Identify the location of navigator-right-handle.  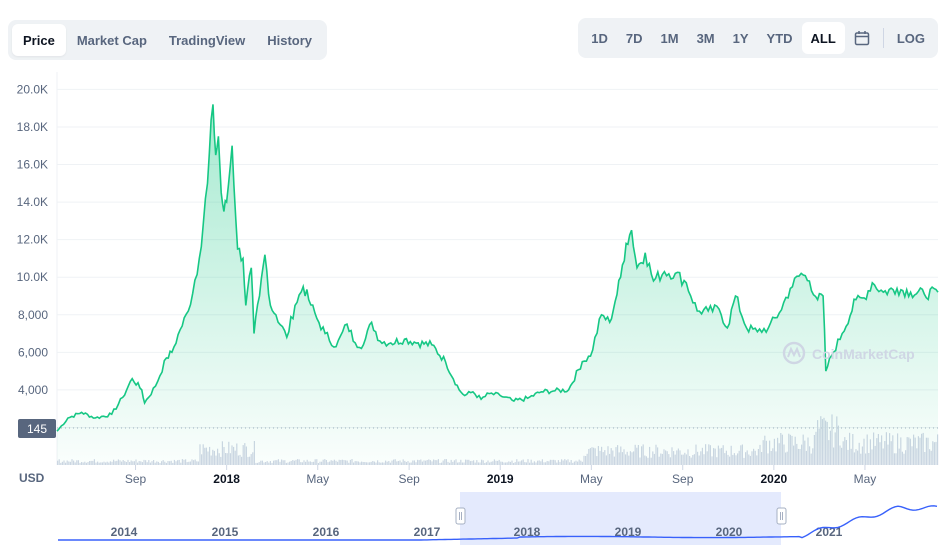
(781, 516).